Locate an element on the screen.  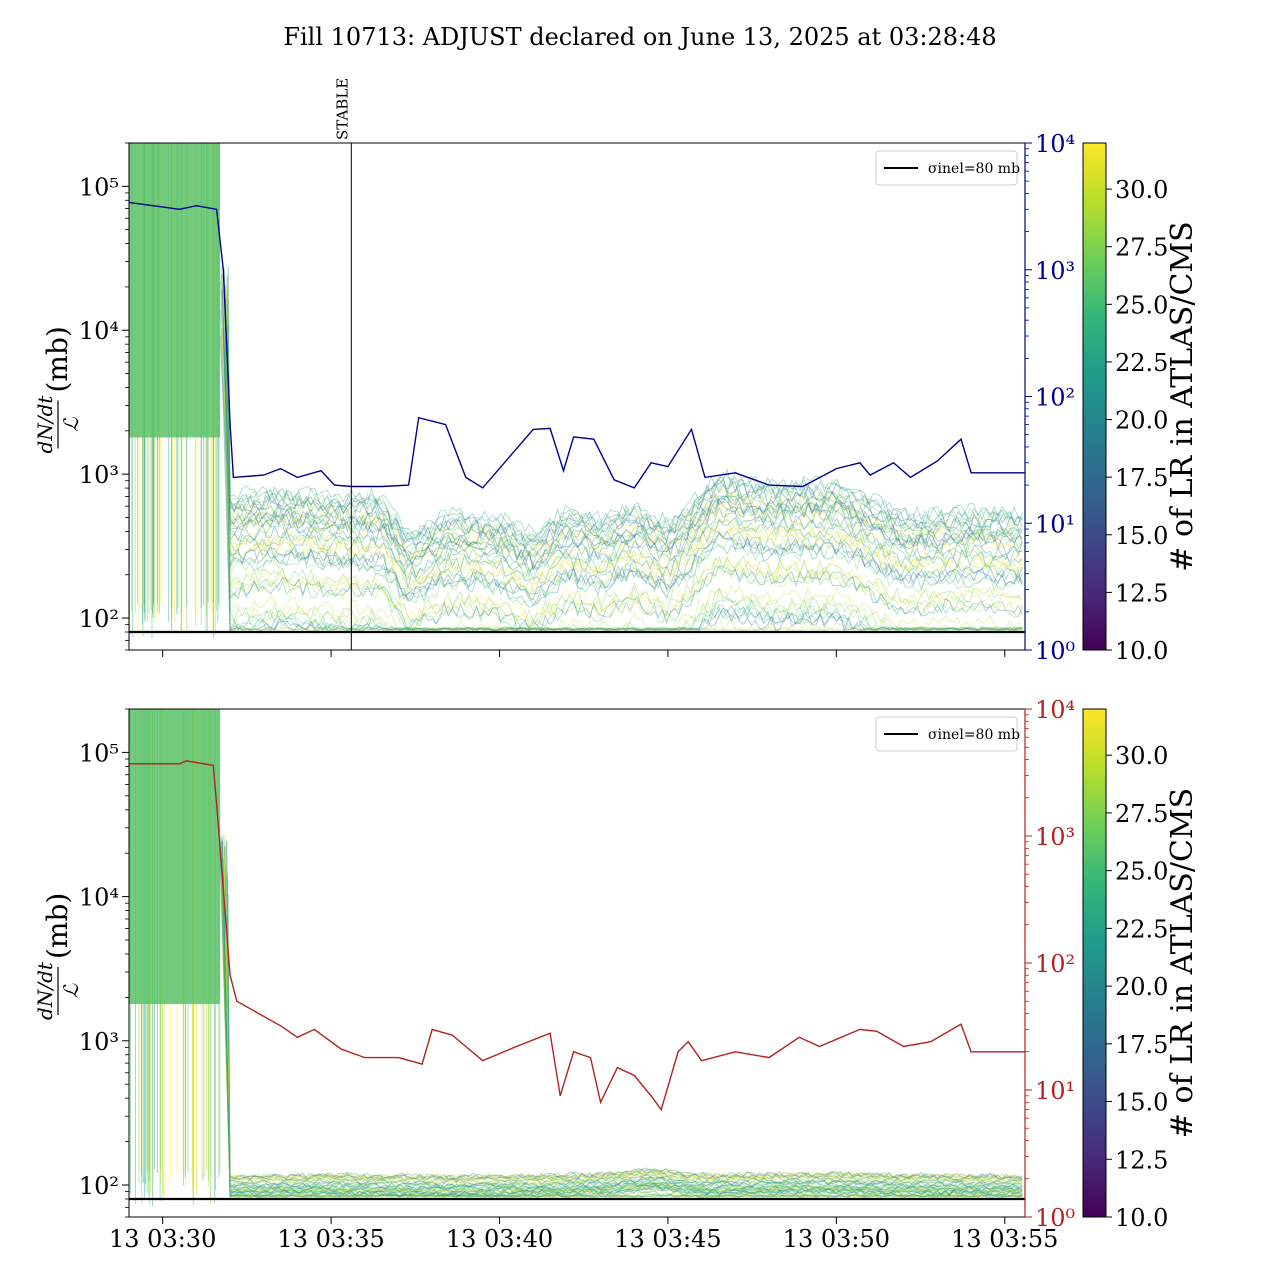
right-y-tick-label: 10¹ is located at coordinates (1055, 1091).